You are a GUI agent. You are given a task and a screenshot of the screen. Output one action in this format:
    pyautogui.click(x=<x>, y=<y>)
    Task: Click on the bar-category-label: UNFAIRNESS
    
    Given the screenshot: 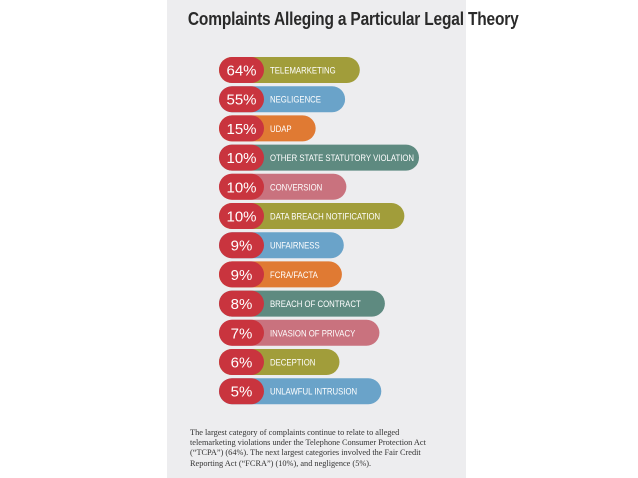 What is the action you would take?
    pyautogui.click(x=295, y=245)
    